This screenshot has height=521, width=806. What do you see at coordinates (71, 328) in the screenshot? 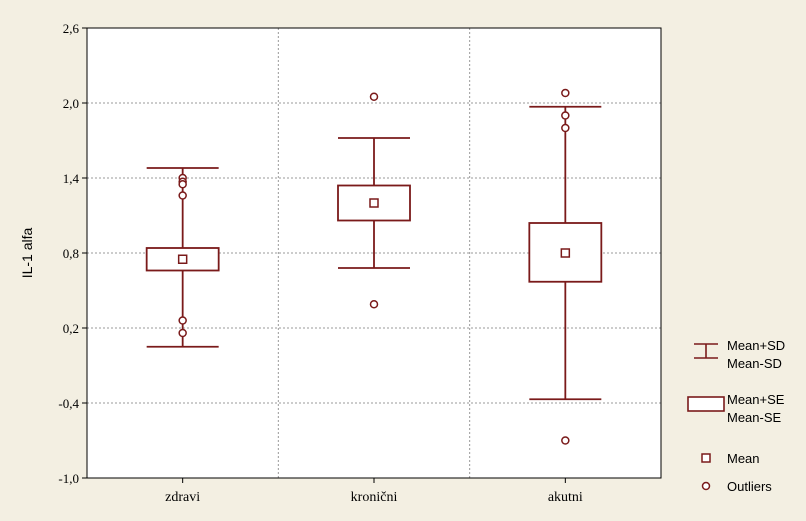
I see `y-tick-label: 0,2` at bounding box center [71, 328].